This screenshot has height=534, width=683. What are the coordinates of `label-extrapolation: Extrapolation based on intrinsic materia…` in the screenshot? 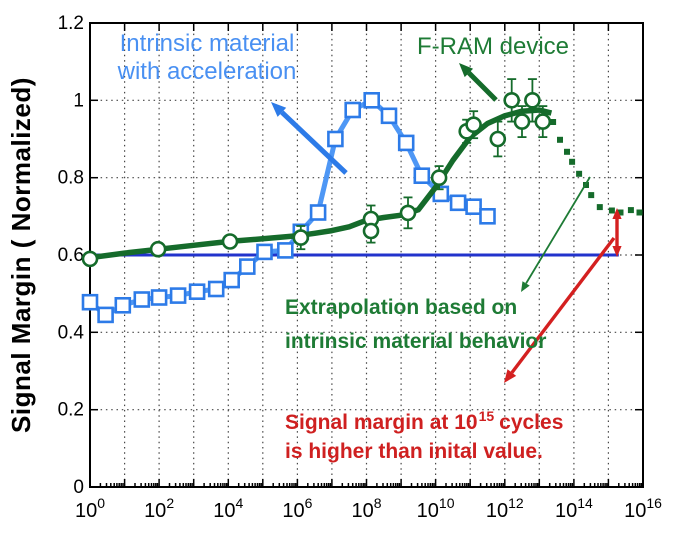 It's located at (415, 325).